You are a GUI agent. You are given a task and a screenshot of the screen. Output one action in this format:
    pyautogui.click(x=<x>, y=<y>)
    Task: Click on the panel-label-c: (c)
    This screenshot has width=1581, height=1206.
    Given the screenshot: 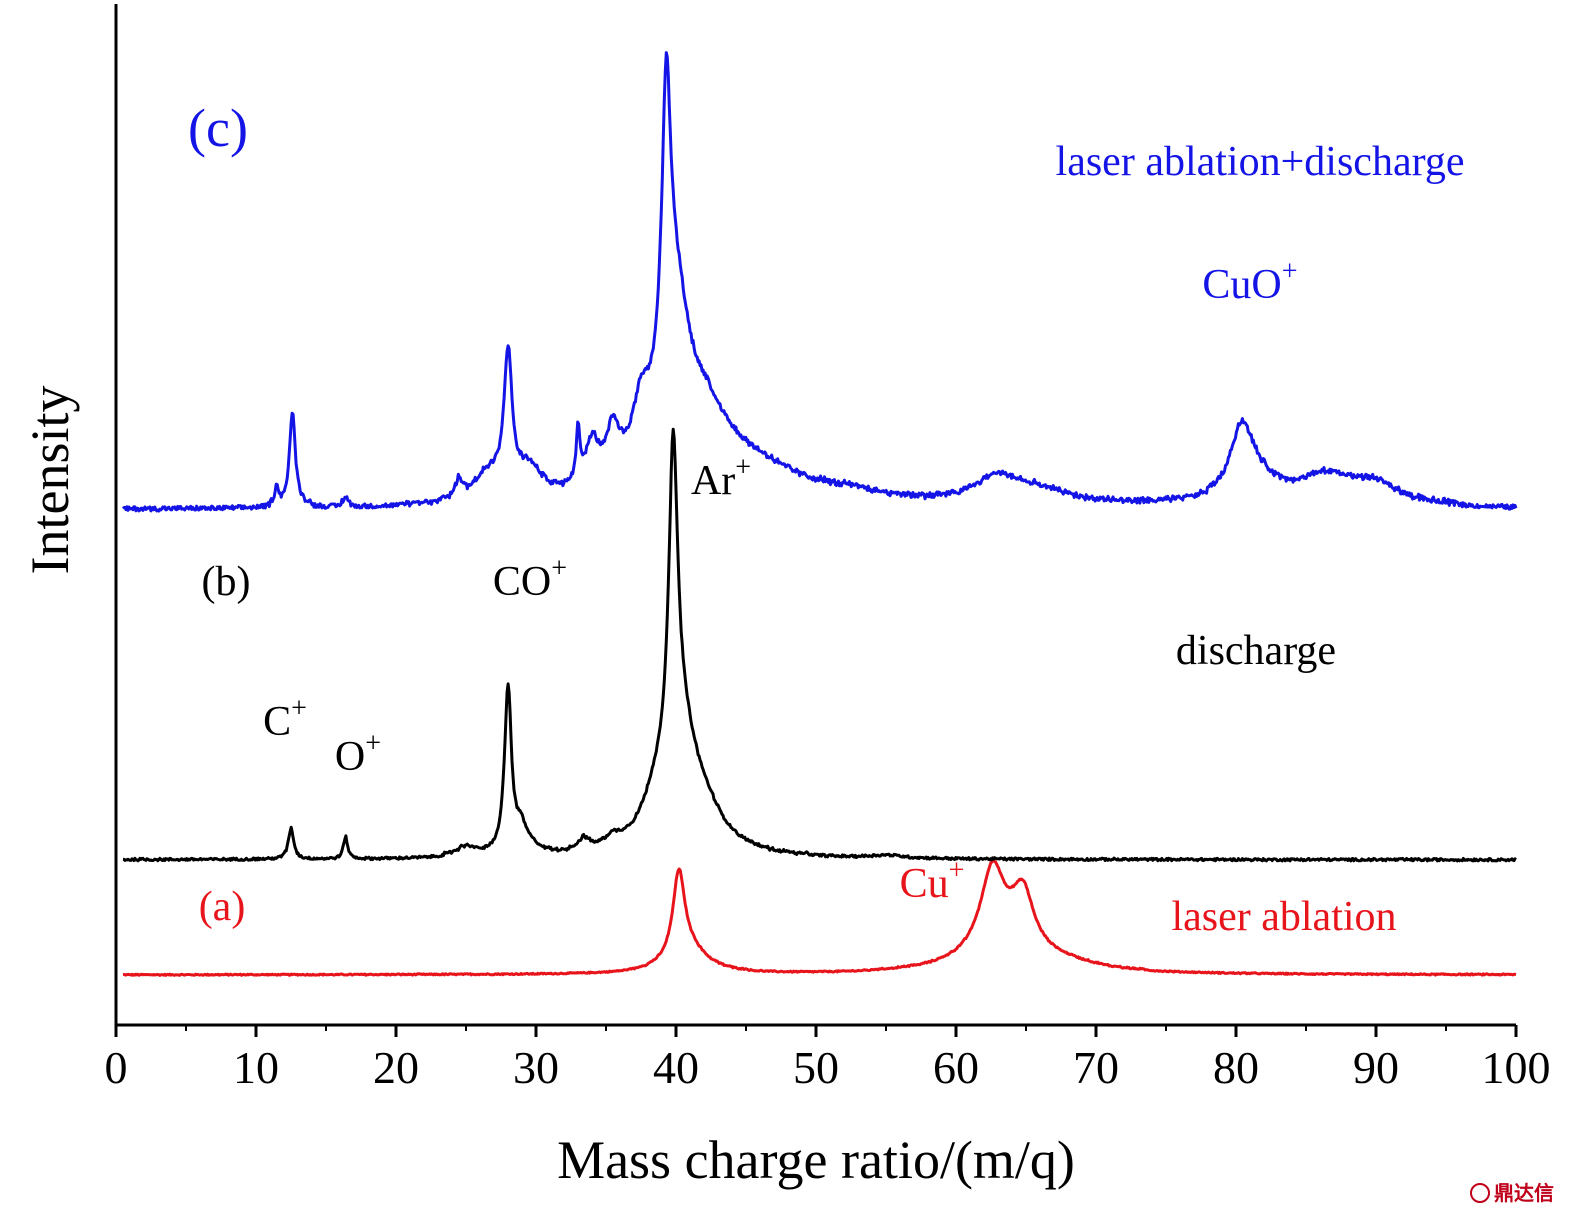 What is the action you would take?
    pyautogui.click(x=218, y=128)
    